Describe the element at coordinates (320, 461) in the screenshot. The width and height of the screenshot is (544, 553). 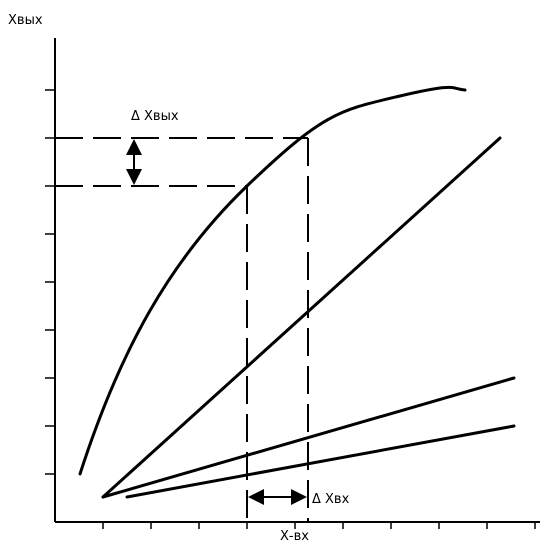
I see `line-shallow` at that location.